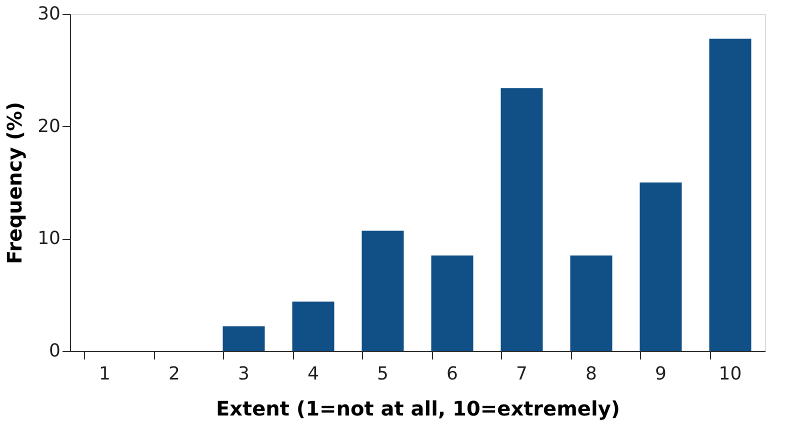 The width and height of the screenshot is (807, 439). I want to click on y-tick-label: 20, so click(49, 126).